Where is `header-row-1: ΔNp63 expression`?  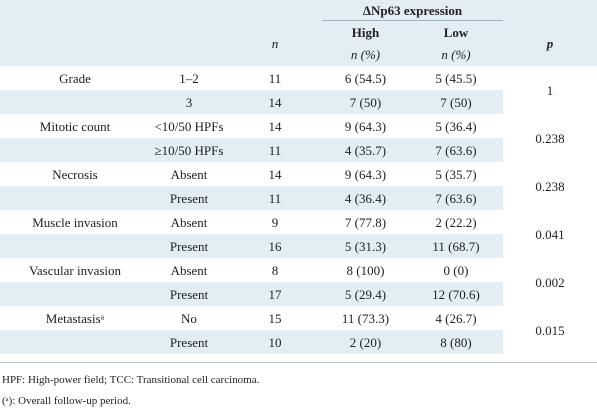 header-row-1: ΔNp63 expression is located at coordinates (298, 10).